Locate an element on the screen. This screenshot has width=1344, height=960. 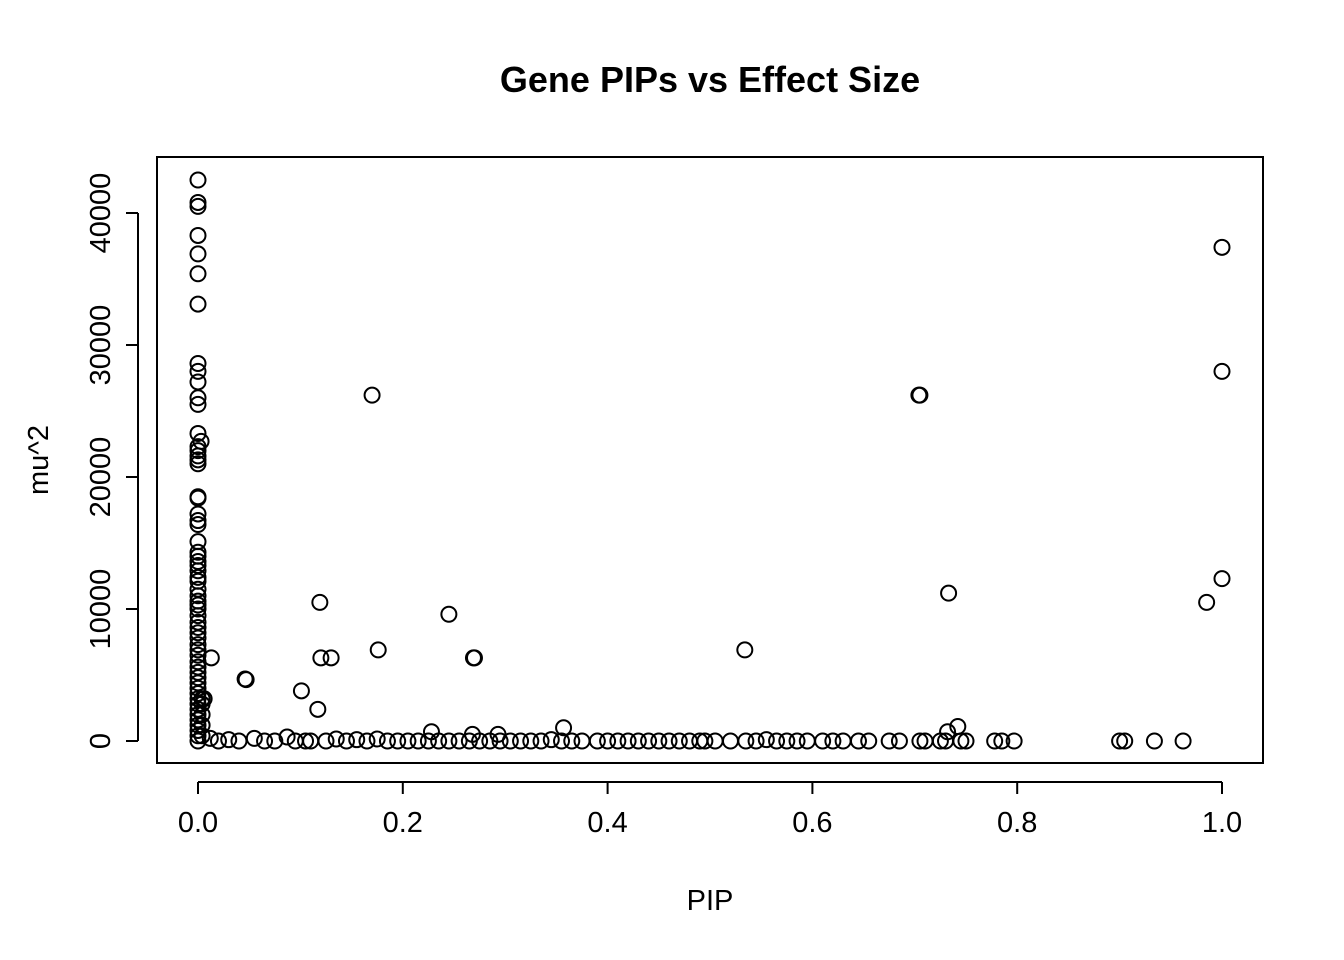
chart-title: Gene PIPs vs Effect Size is located at coordinates (710, 79).